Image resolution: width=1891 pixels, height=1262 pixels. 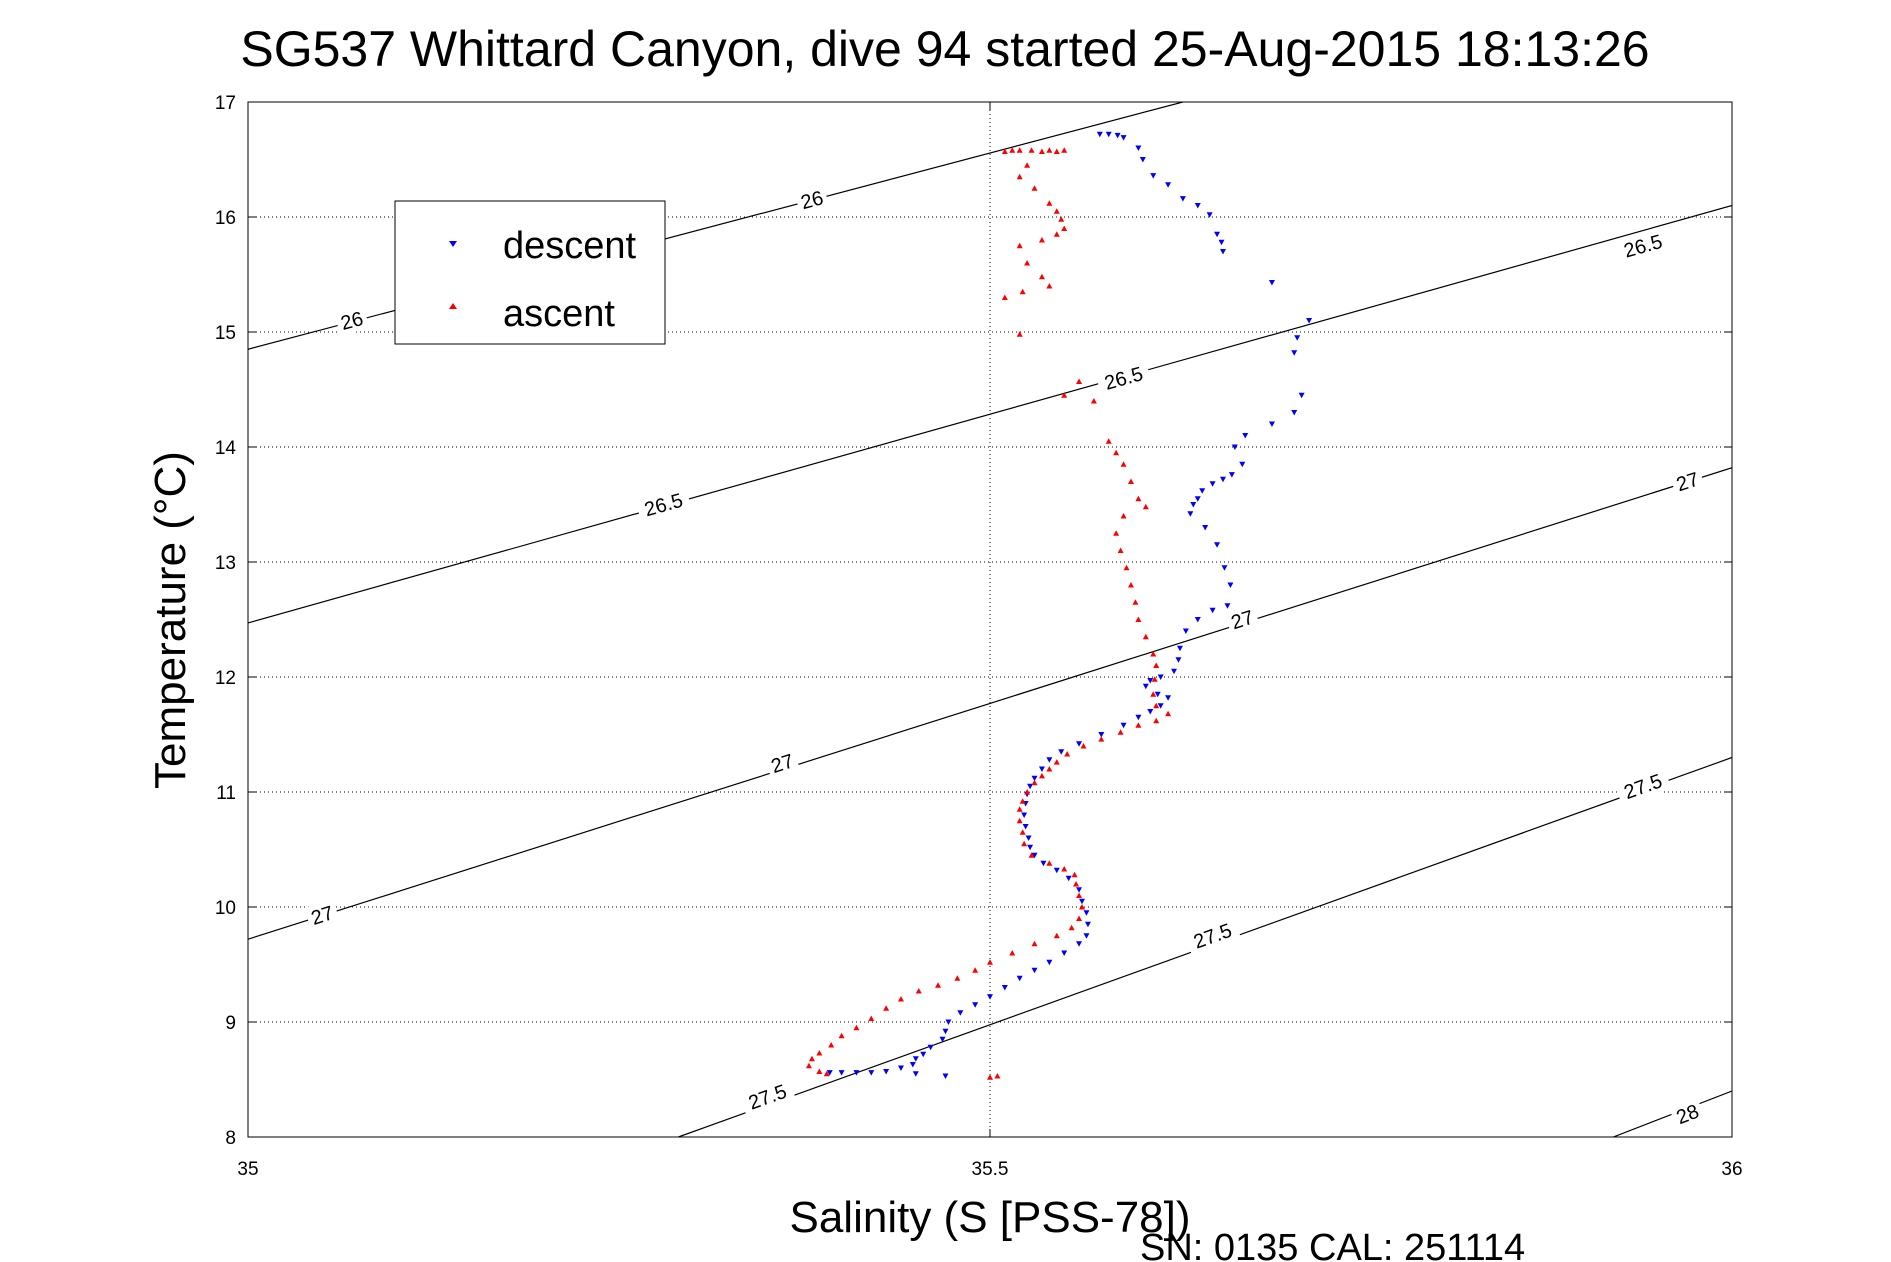 I want to click on x-tick-label: 35.5, so click(x=990, y=1169).